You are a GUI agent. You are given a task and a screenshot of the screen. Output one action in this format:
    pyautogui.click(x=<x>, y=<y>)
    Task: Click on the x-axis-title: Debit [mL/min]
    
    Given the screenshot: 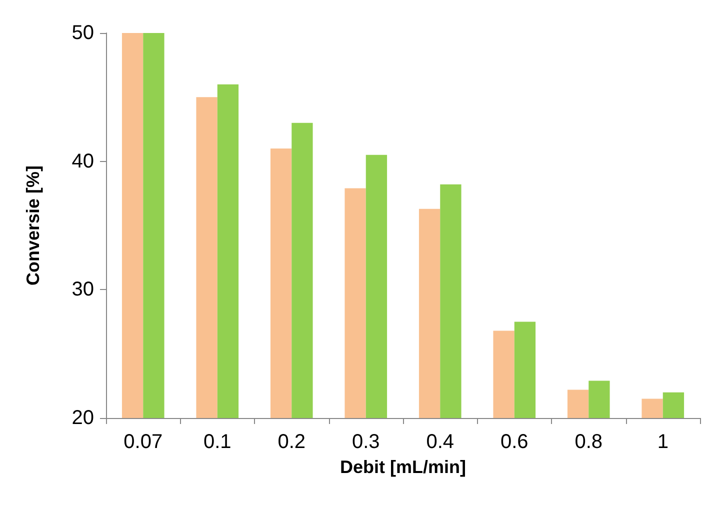 What is the action you would take?
    pyautogui.click(x=403, y=467)
    